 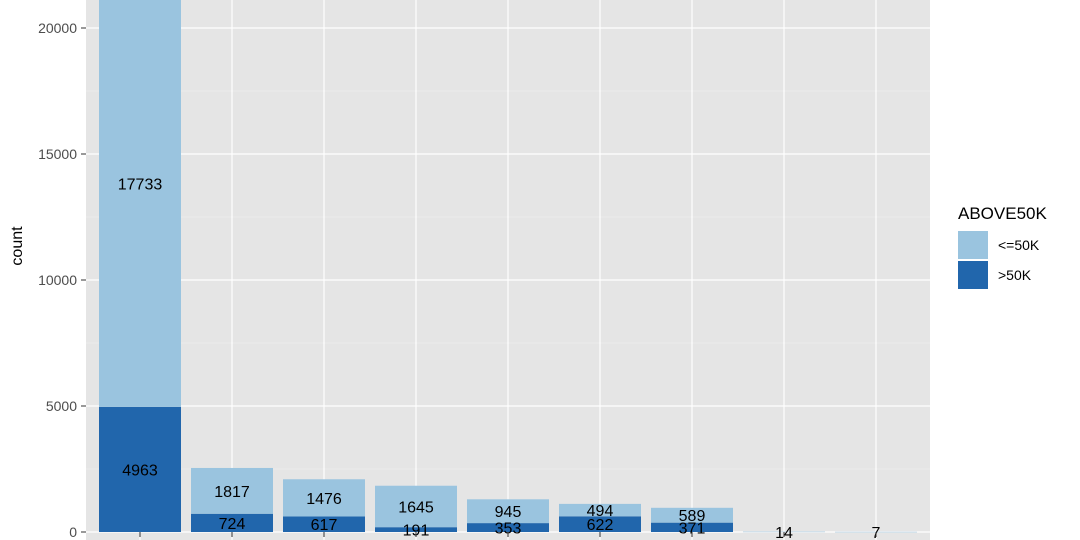 What do you see at coordinates (1015, 275) in the screenshot?
I see `legend-label-gt50k: >50K` at bounding box center [1015, 275].